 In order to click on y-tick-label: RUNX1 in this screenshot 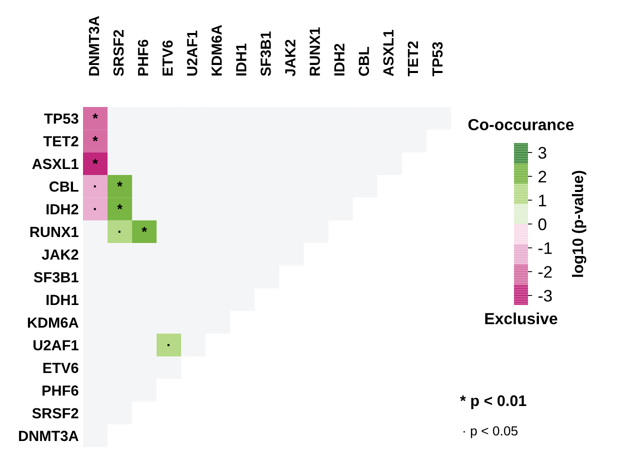, I will do `click(54, 232)`.